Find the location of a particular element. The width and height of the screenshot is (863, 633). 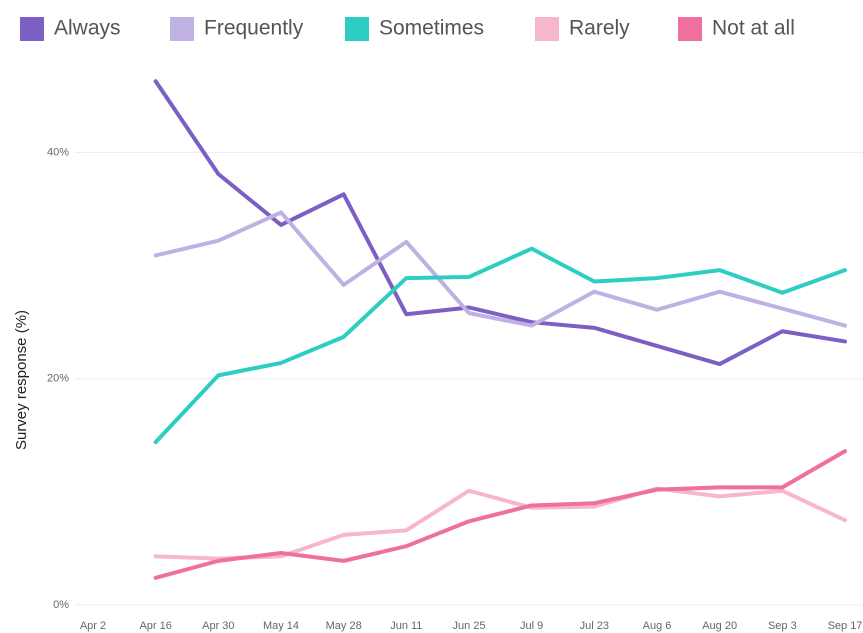

x-tick-label: Jul 23 is located at coordinates (594, 626).